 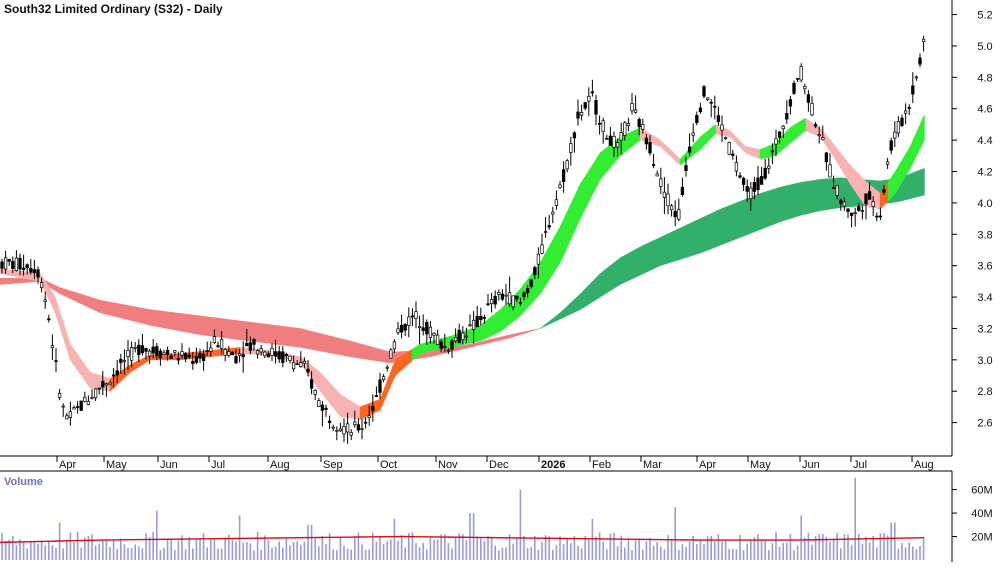 What do you see at coordinates (169, 465) in the screenshot?
I see `time-tick-label: Jun` at bounding box center [169, 465].